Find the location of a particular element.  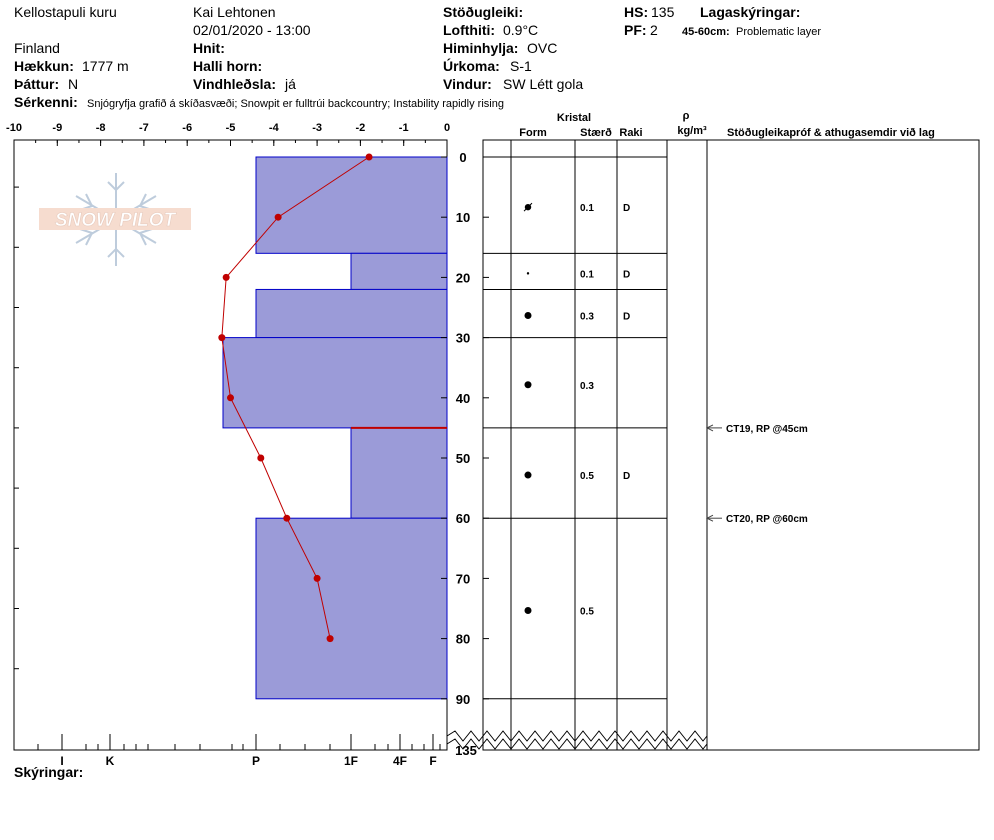

test-arrow-head is located at coordinates (709, 518).